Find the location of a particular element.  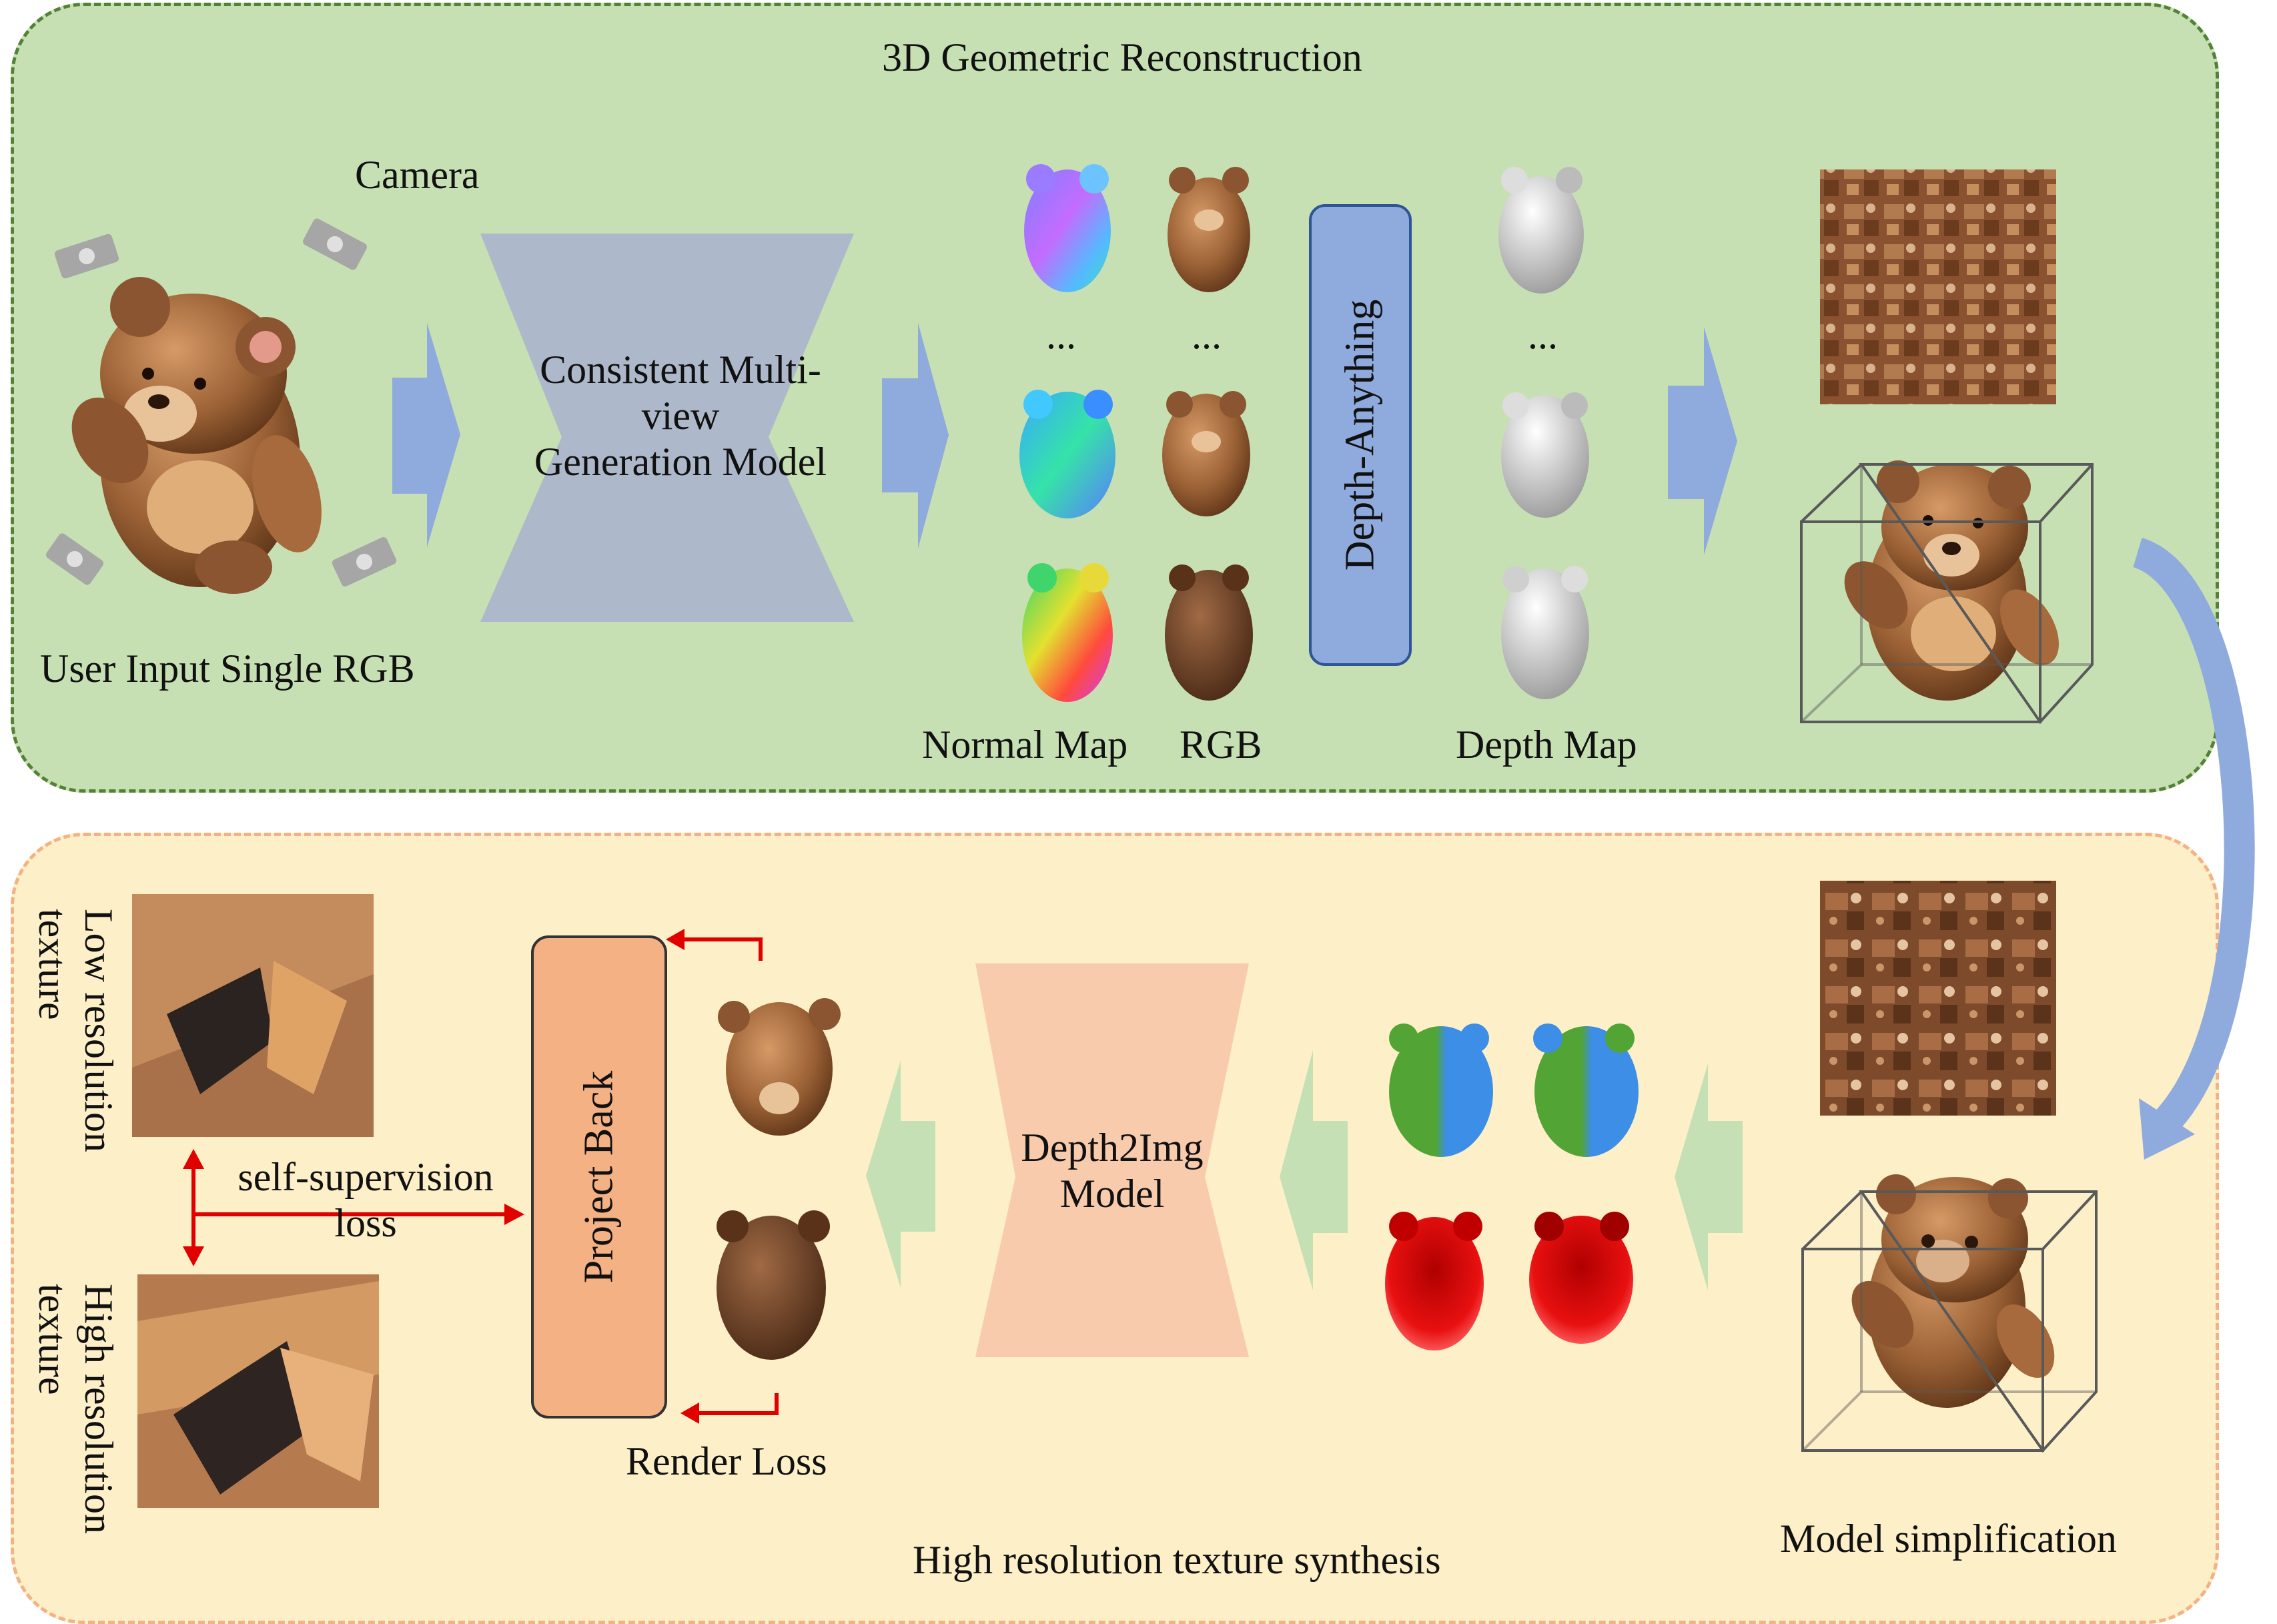

self-supervision-line: loss is located at coordinates (366, 1223).